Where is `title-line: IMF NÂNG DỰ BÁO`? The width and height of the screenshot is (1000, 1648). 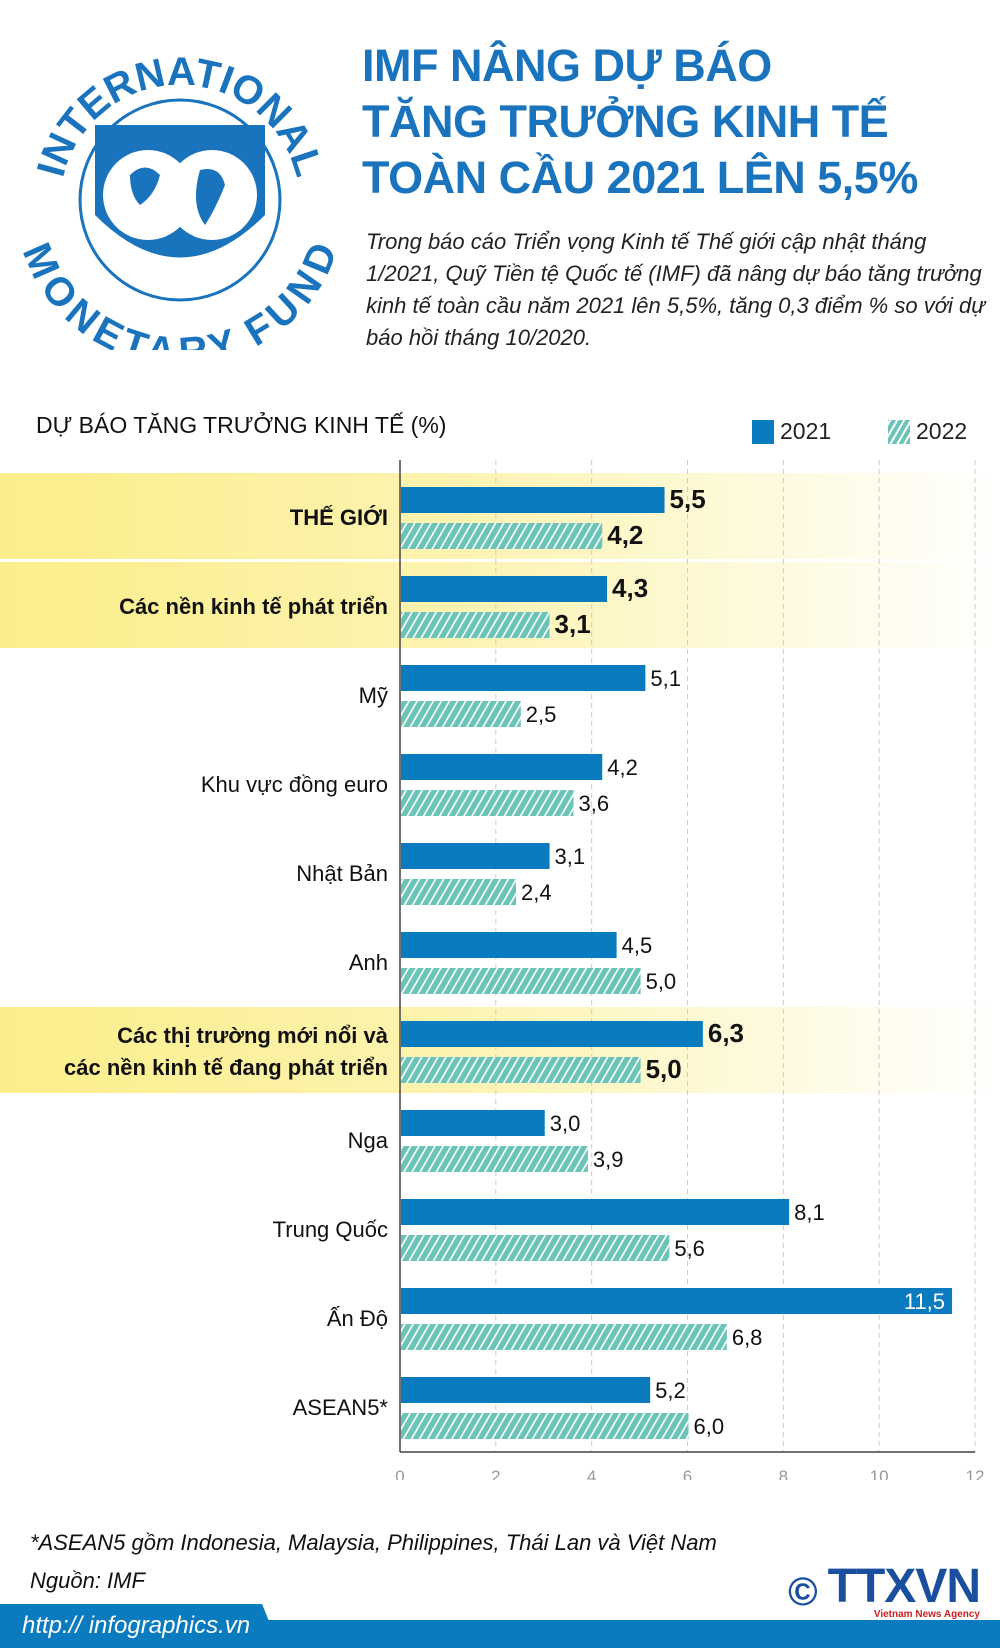 title-line: IMF NÂNG DỰ BÁO is located at coordinates (567, 65).